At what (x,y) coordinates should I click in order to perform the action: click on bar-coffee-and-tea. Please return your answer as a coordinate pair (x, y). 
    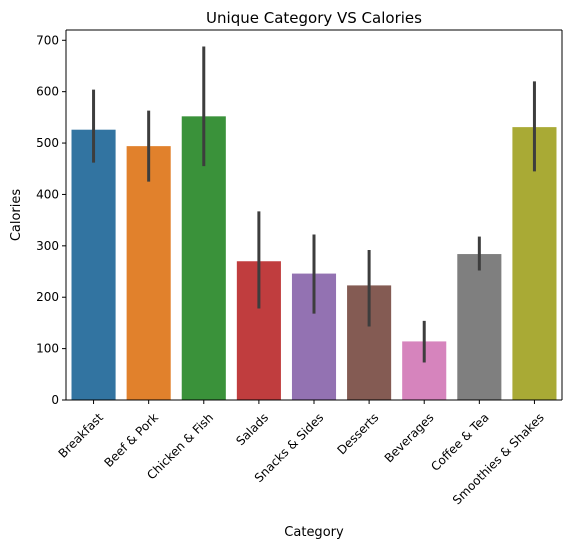
    Looking at the image, I should click on (479, 327).